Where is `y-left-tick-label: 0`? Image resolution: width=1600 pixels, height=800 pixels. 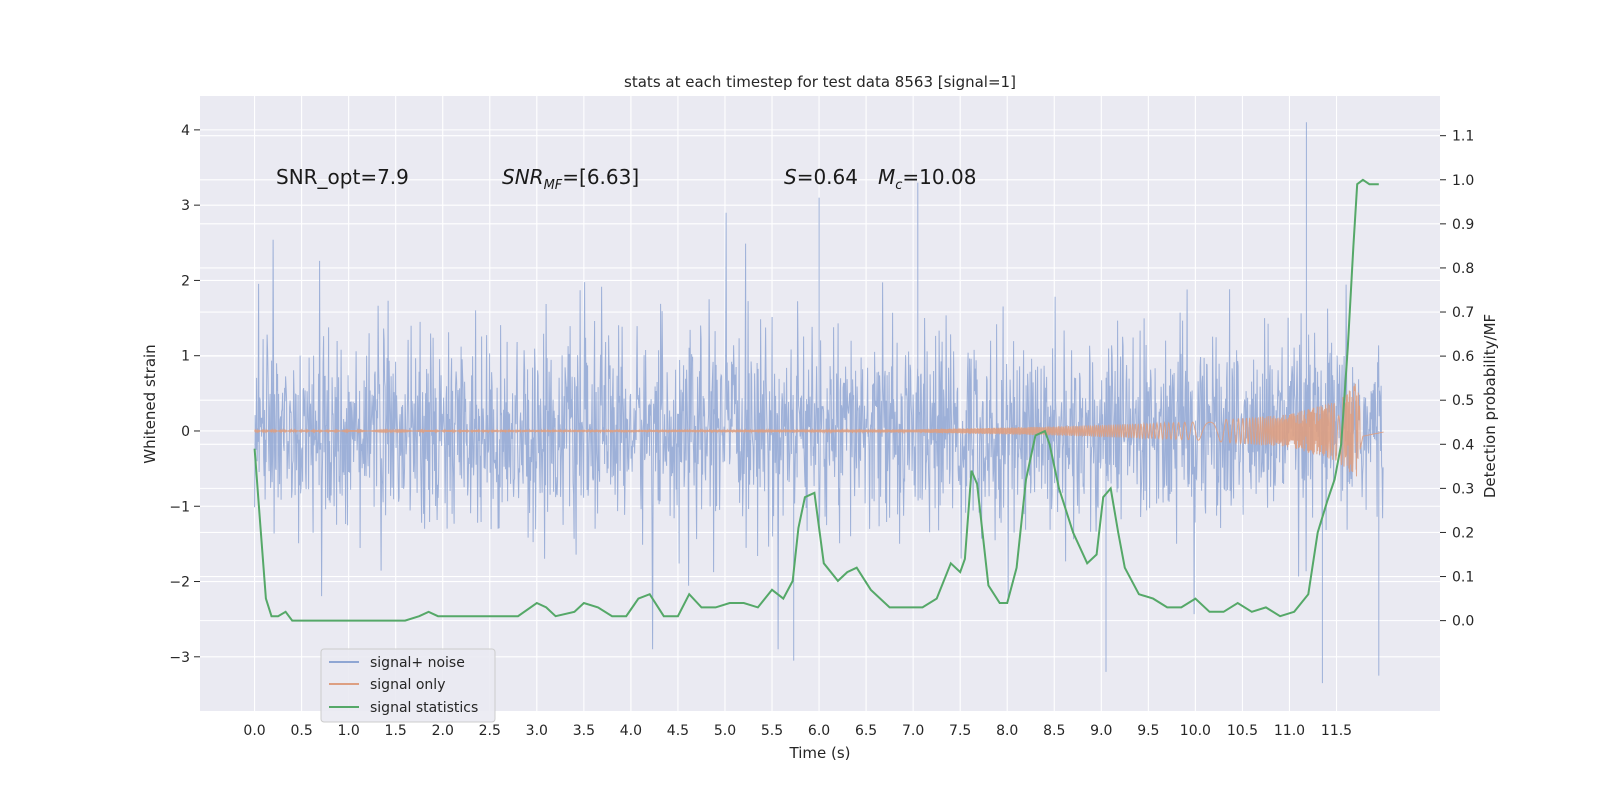
y-left-tick-label: 0 is located at coordinates (185, 432).